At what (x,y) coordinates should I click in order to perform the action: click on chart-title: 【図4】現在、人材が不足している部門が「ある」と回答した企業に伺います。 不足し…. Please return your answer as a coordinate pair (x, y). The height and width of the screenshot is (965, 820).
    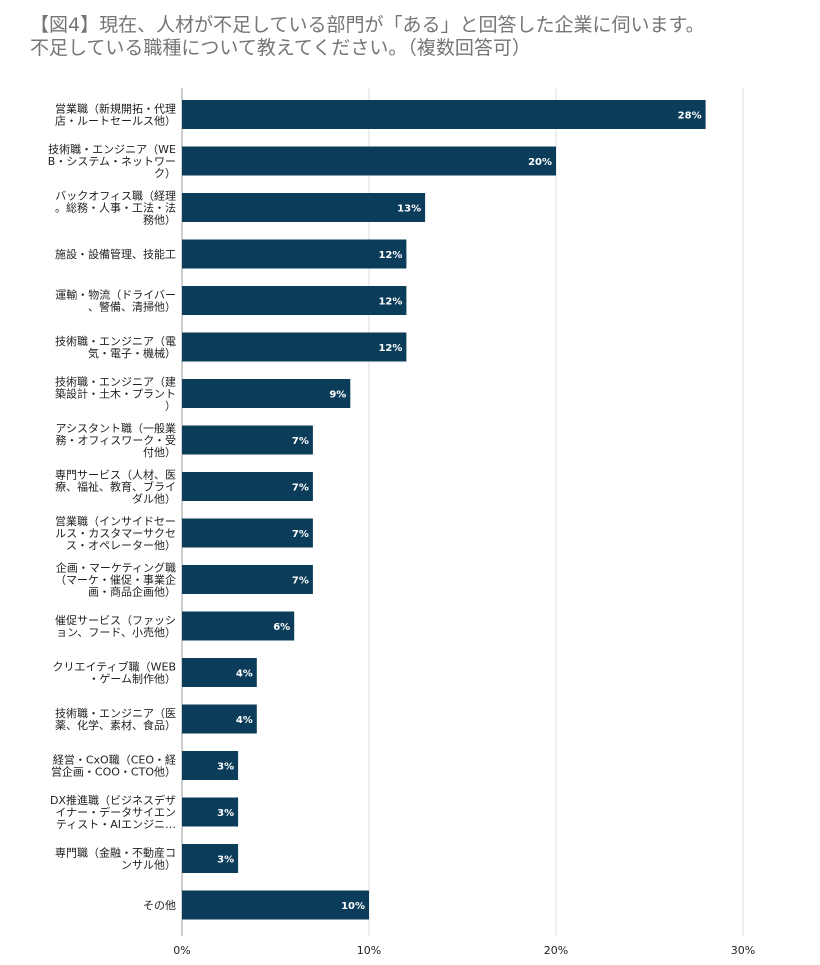
    Looking at the image, I should click on (420, 37).